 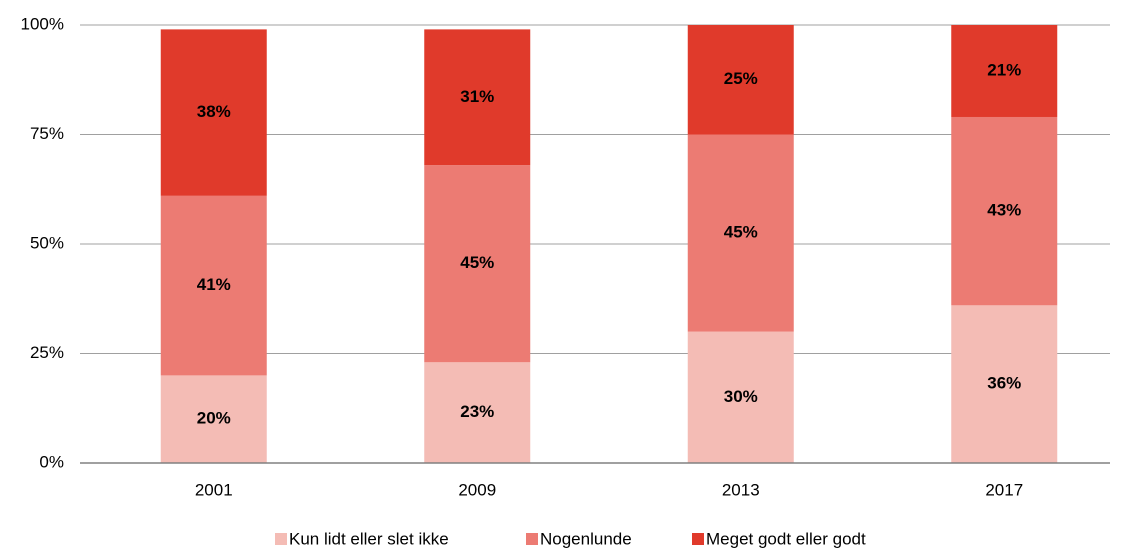 I want to click on y-tick-label: 0%, so click(x=51, y=461).